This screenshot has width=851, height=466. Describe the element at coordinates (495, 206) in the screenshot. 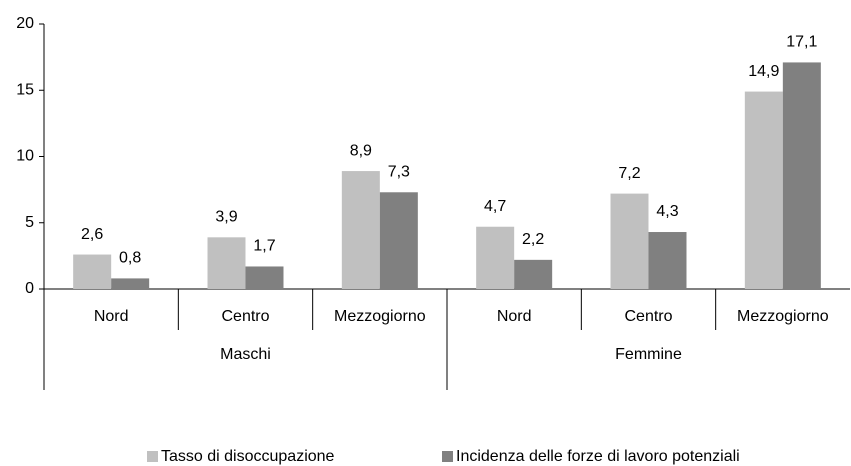

I see `data-label: 4,7` at that location.